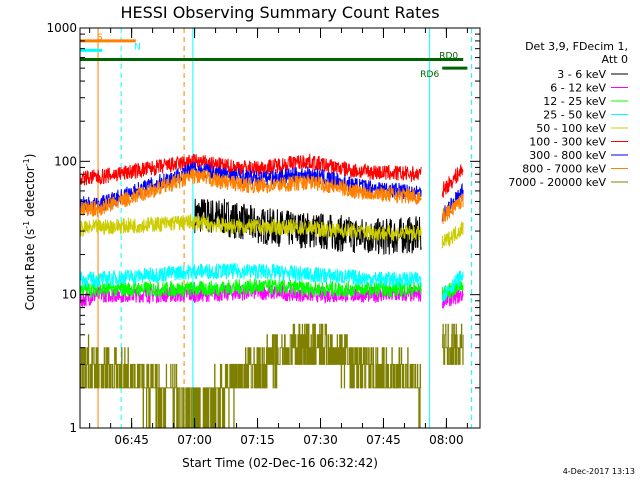 This screenshot has width=640, height=480. I want to click on legend-label: 50 - 100 keV, so click(571, 128).